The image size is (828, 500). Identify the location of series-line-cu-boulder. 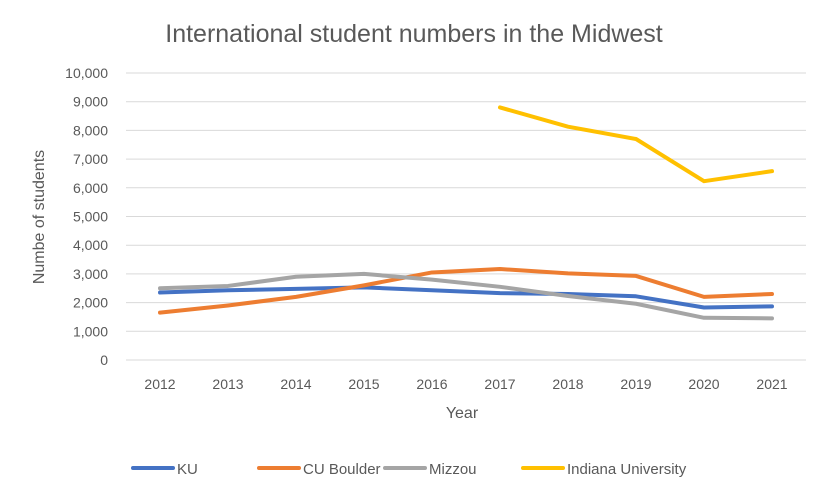
(466, 291).